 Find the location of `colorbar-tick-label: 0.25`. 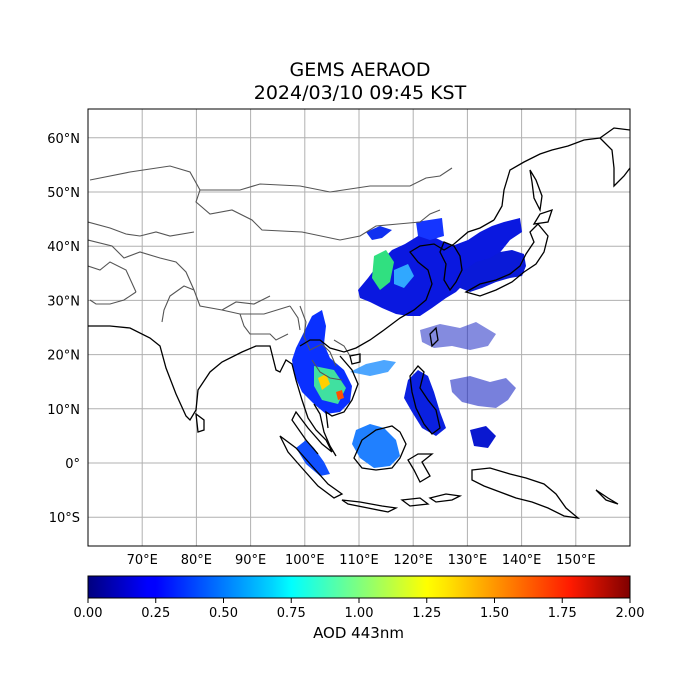

colorbar-tick-label: 0.25 is located at coordinates (155, 613).